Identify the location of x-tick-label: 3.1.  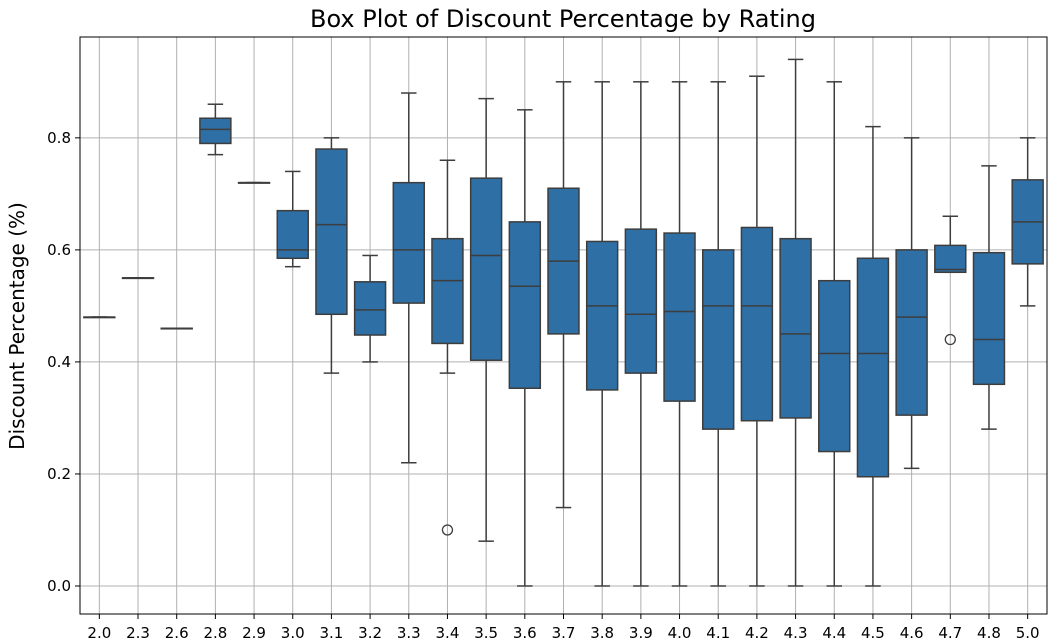
(331, 632).